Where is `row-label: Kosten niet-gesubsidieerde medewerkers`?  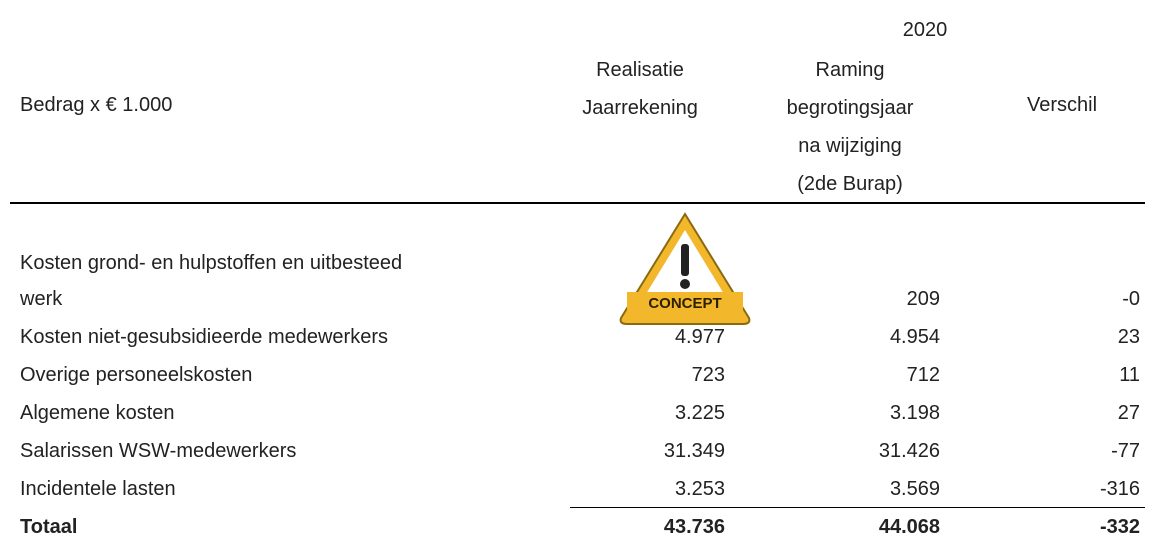 row-label: Kosten niet-gesubsidieerde medewerkers is located at coordinates (204, 337).